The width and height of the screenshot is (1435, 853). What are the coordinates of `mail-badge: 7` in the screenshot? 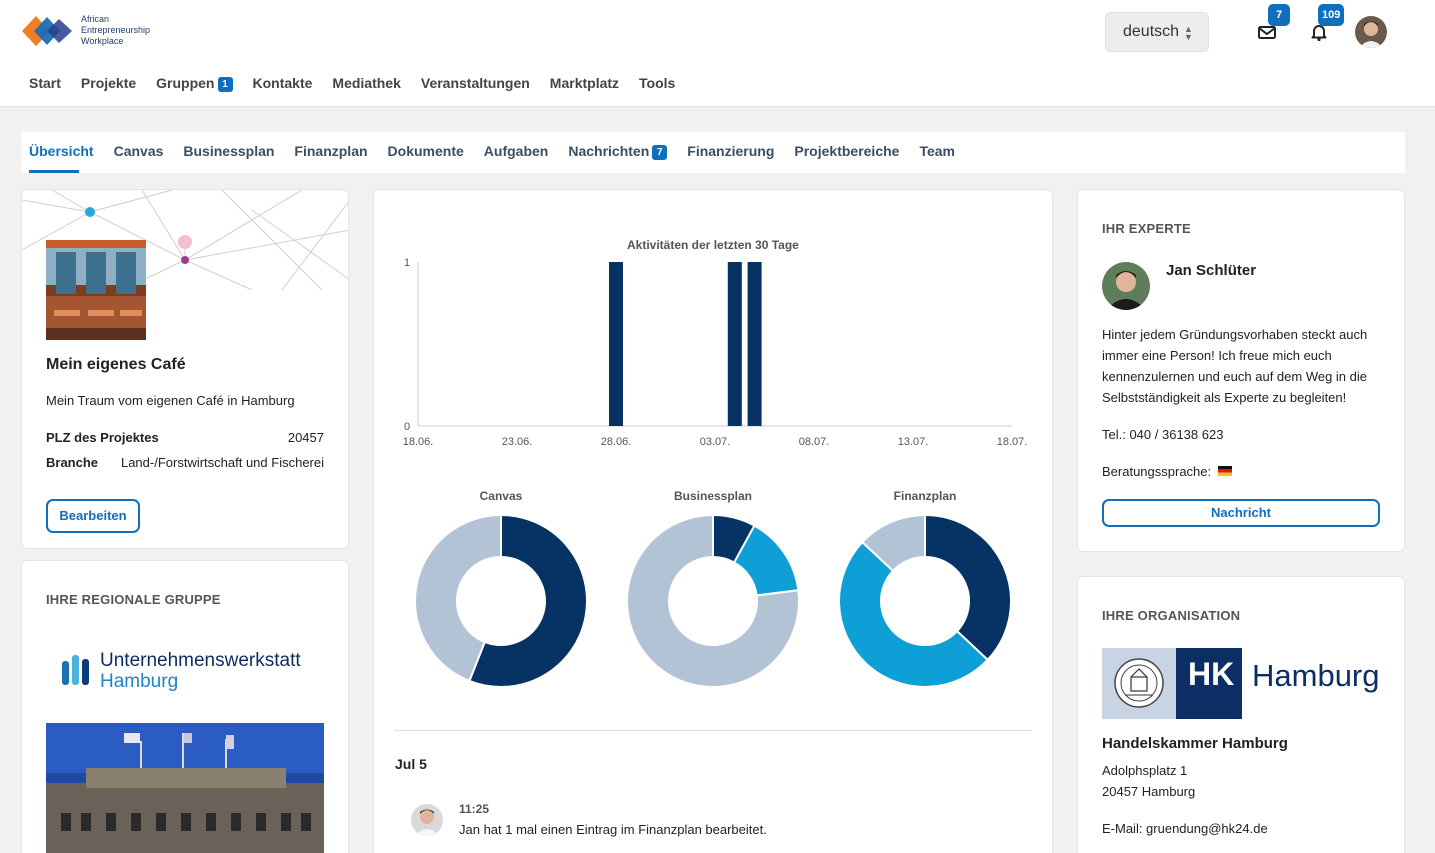 It's located at (1279, 15).